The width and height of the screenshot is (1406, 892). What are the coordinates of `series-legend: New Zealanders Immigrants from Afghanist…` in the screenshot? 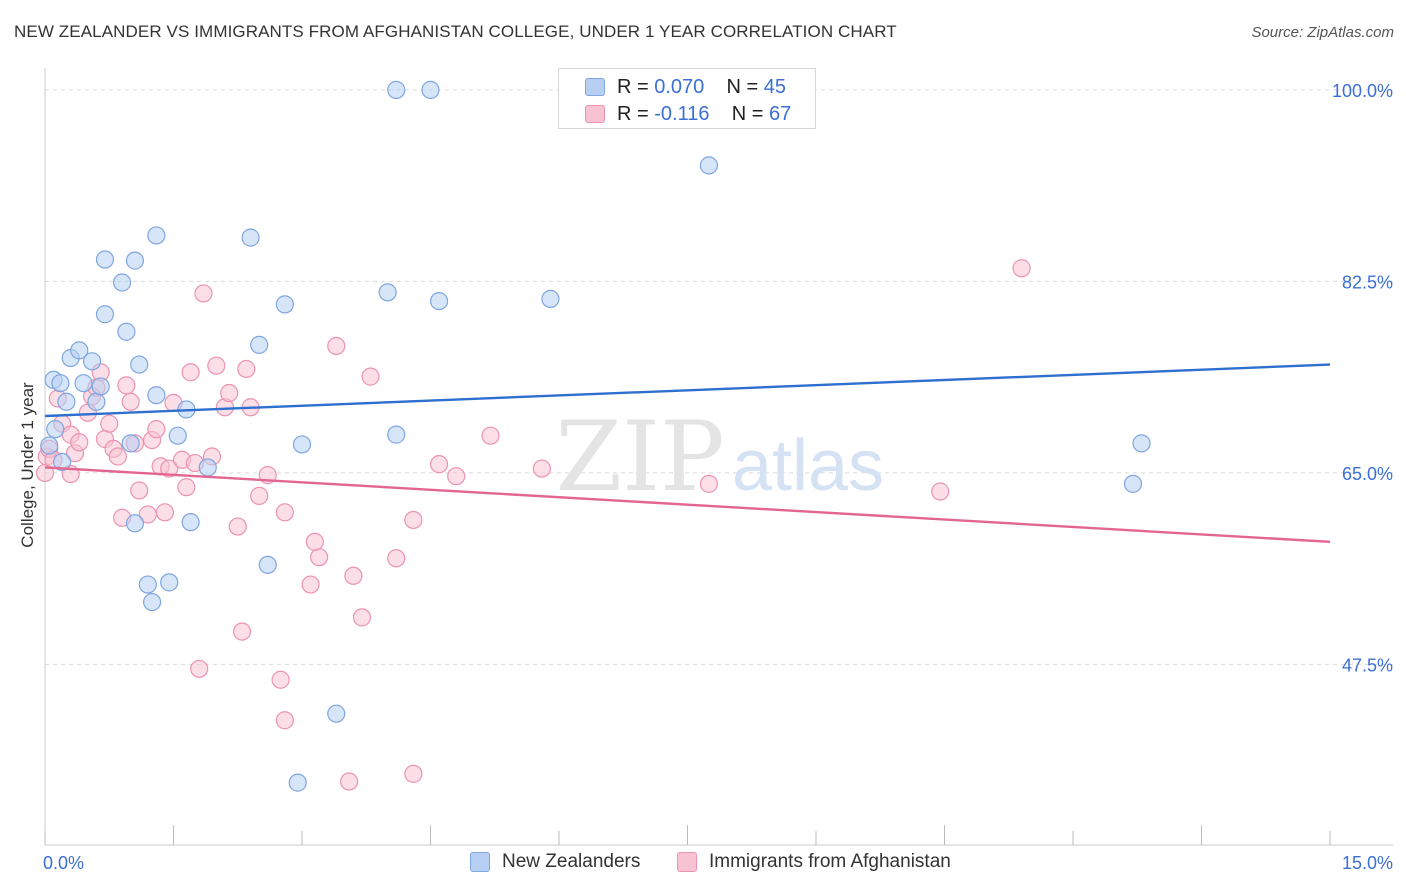 It's located at (703, 864).